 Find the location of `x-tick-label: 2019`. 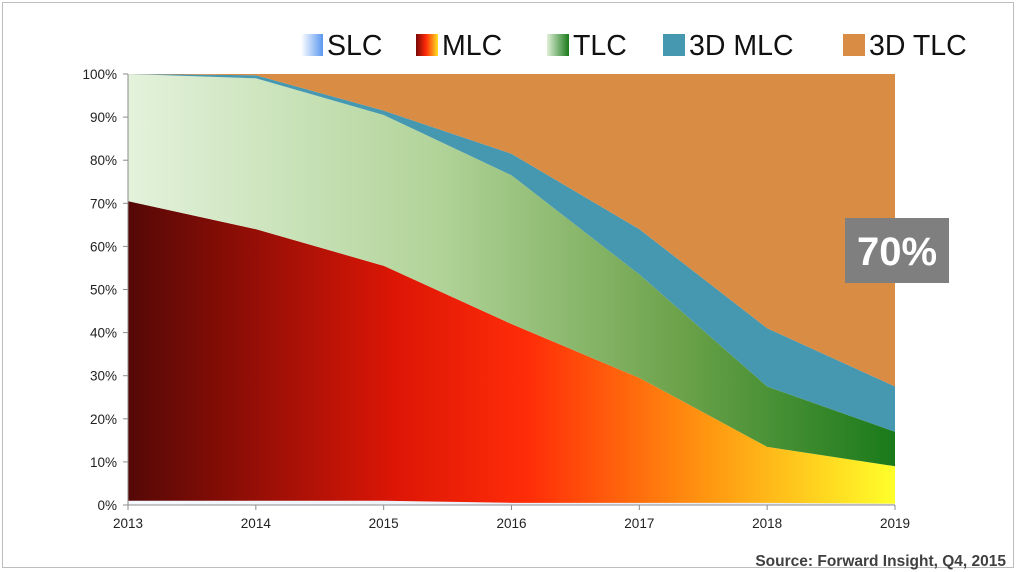

x-tick-label: 2019 is located at coordinates (895, 523).